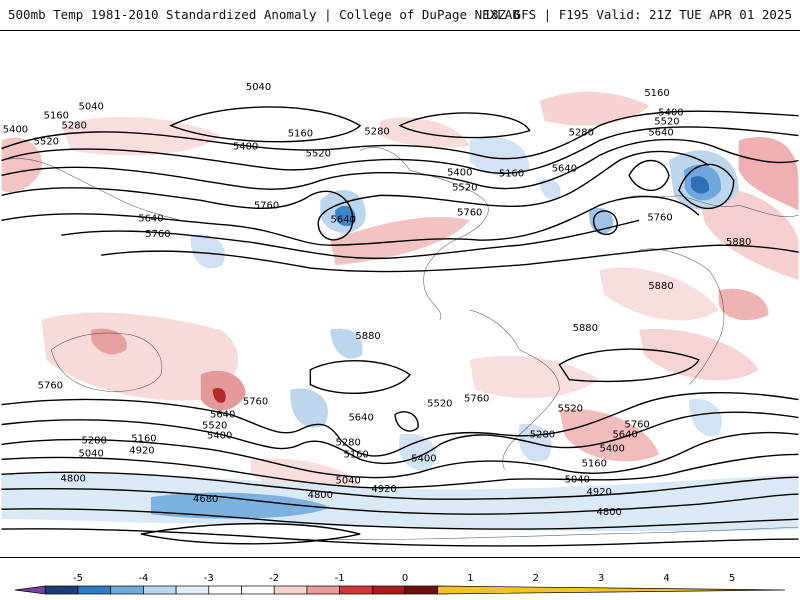  Describe the element at coordinates (274, 578) in the screenshot. I see `colorbar-tick-label: -2` at that location.